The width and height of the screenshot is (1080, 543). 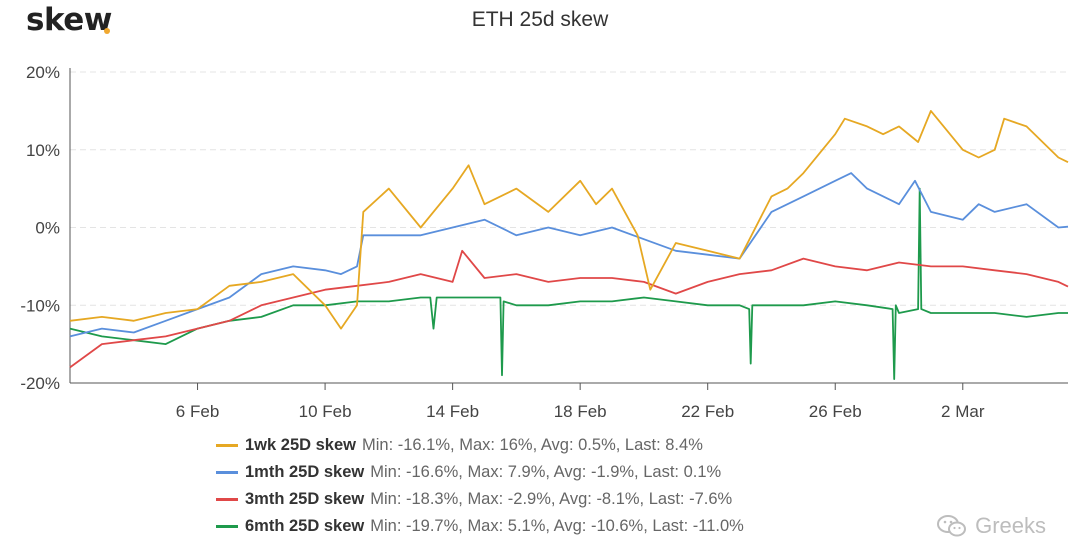 I want to click on y-tick-label: -10%, so click(x=40, y=305).